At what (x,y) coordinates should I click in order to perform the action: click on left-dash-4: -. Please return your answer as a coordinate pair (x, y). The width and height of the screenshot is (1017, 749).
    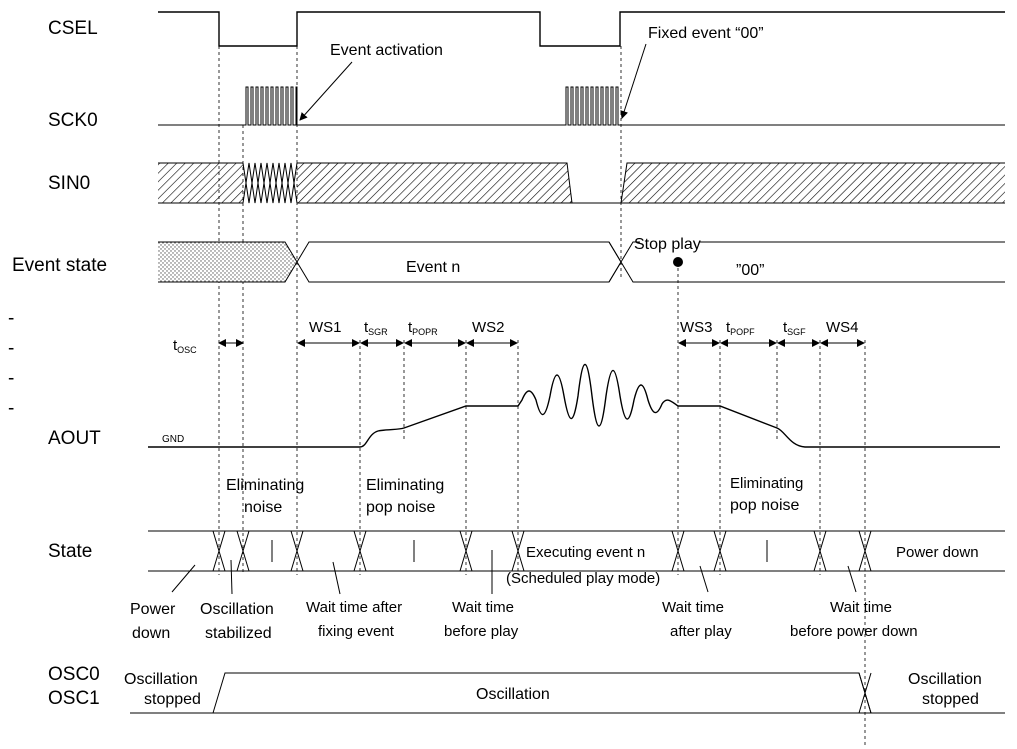
    Looking at the image, I should click on (11, 408).